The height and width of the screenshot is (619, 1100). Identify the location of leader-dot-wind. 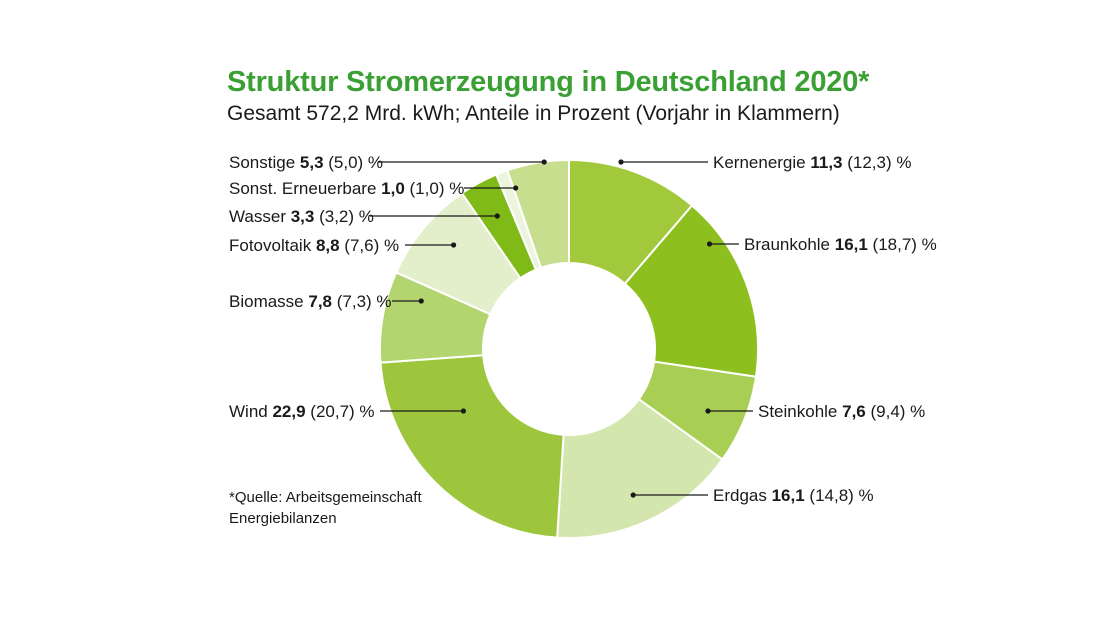
(463, 411).